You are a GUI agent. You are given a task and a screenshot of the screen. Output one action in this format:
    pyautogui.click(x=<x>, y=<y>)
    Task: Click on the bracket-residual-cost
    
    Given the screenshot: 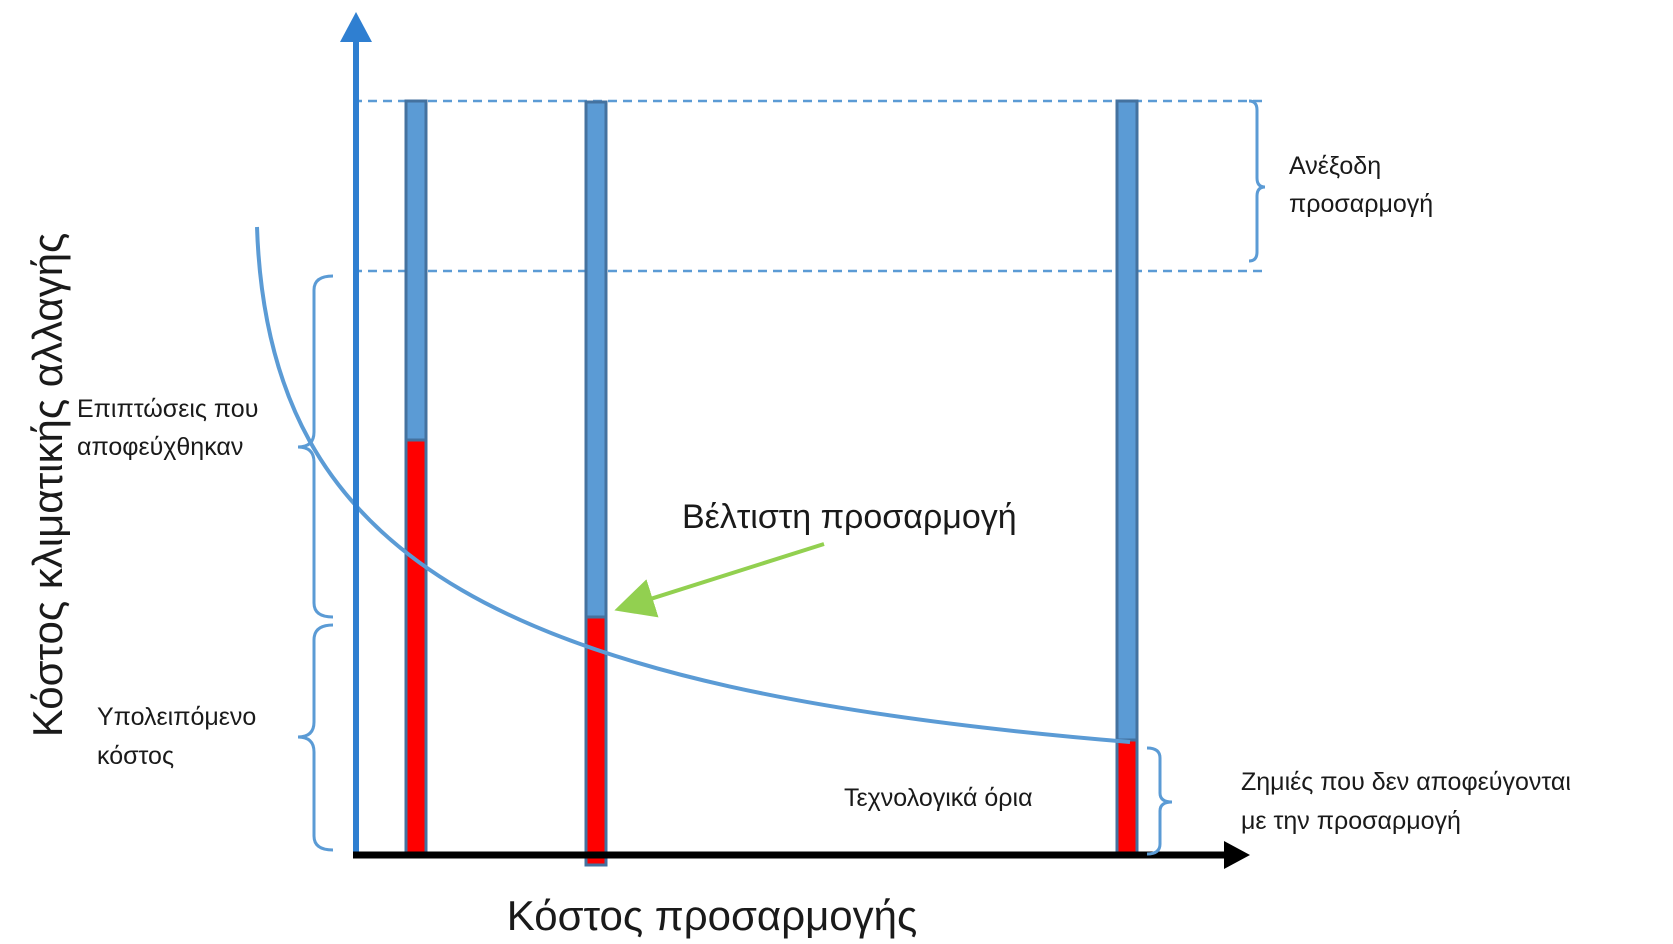 What is the action you would take?
    pyautogui.click(x=315, y=737)
    